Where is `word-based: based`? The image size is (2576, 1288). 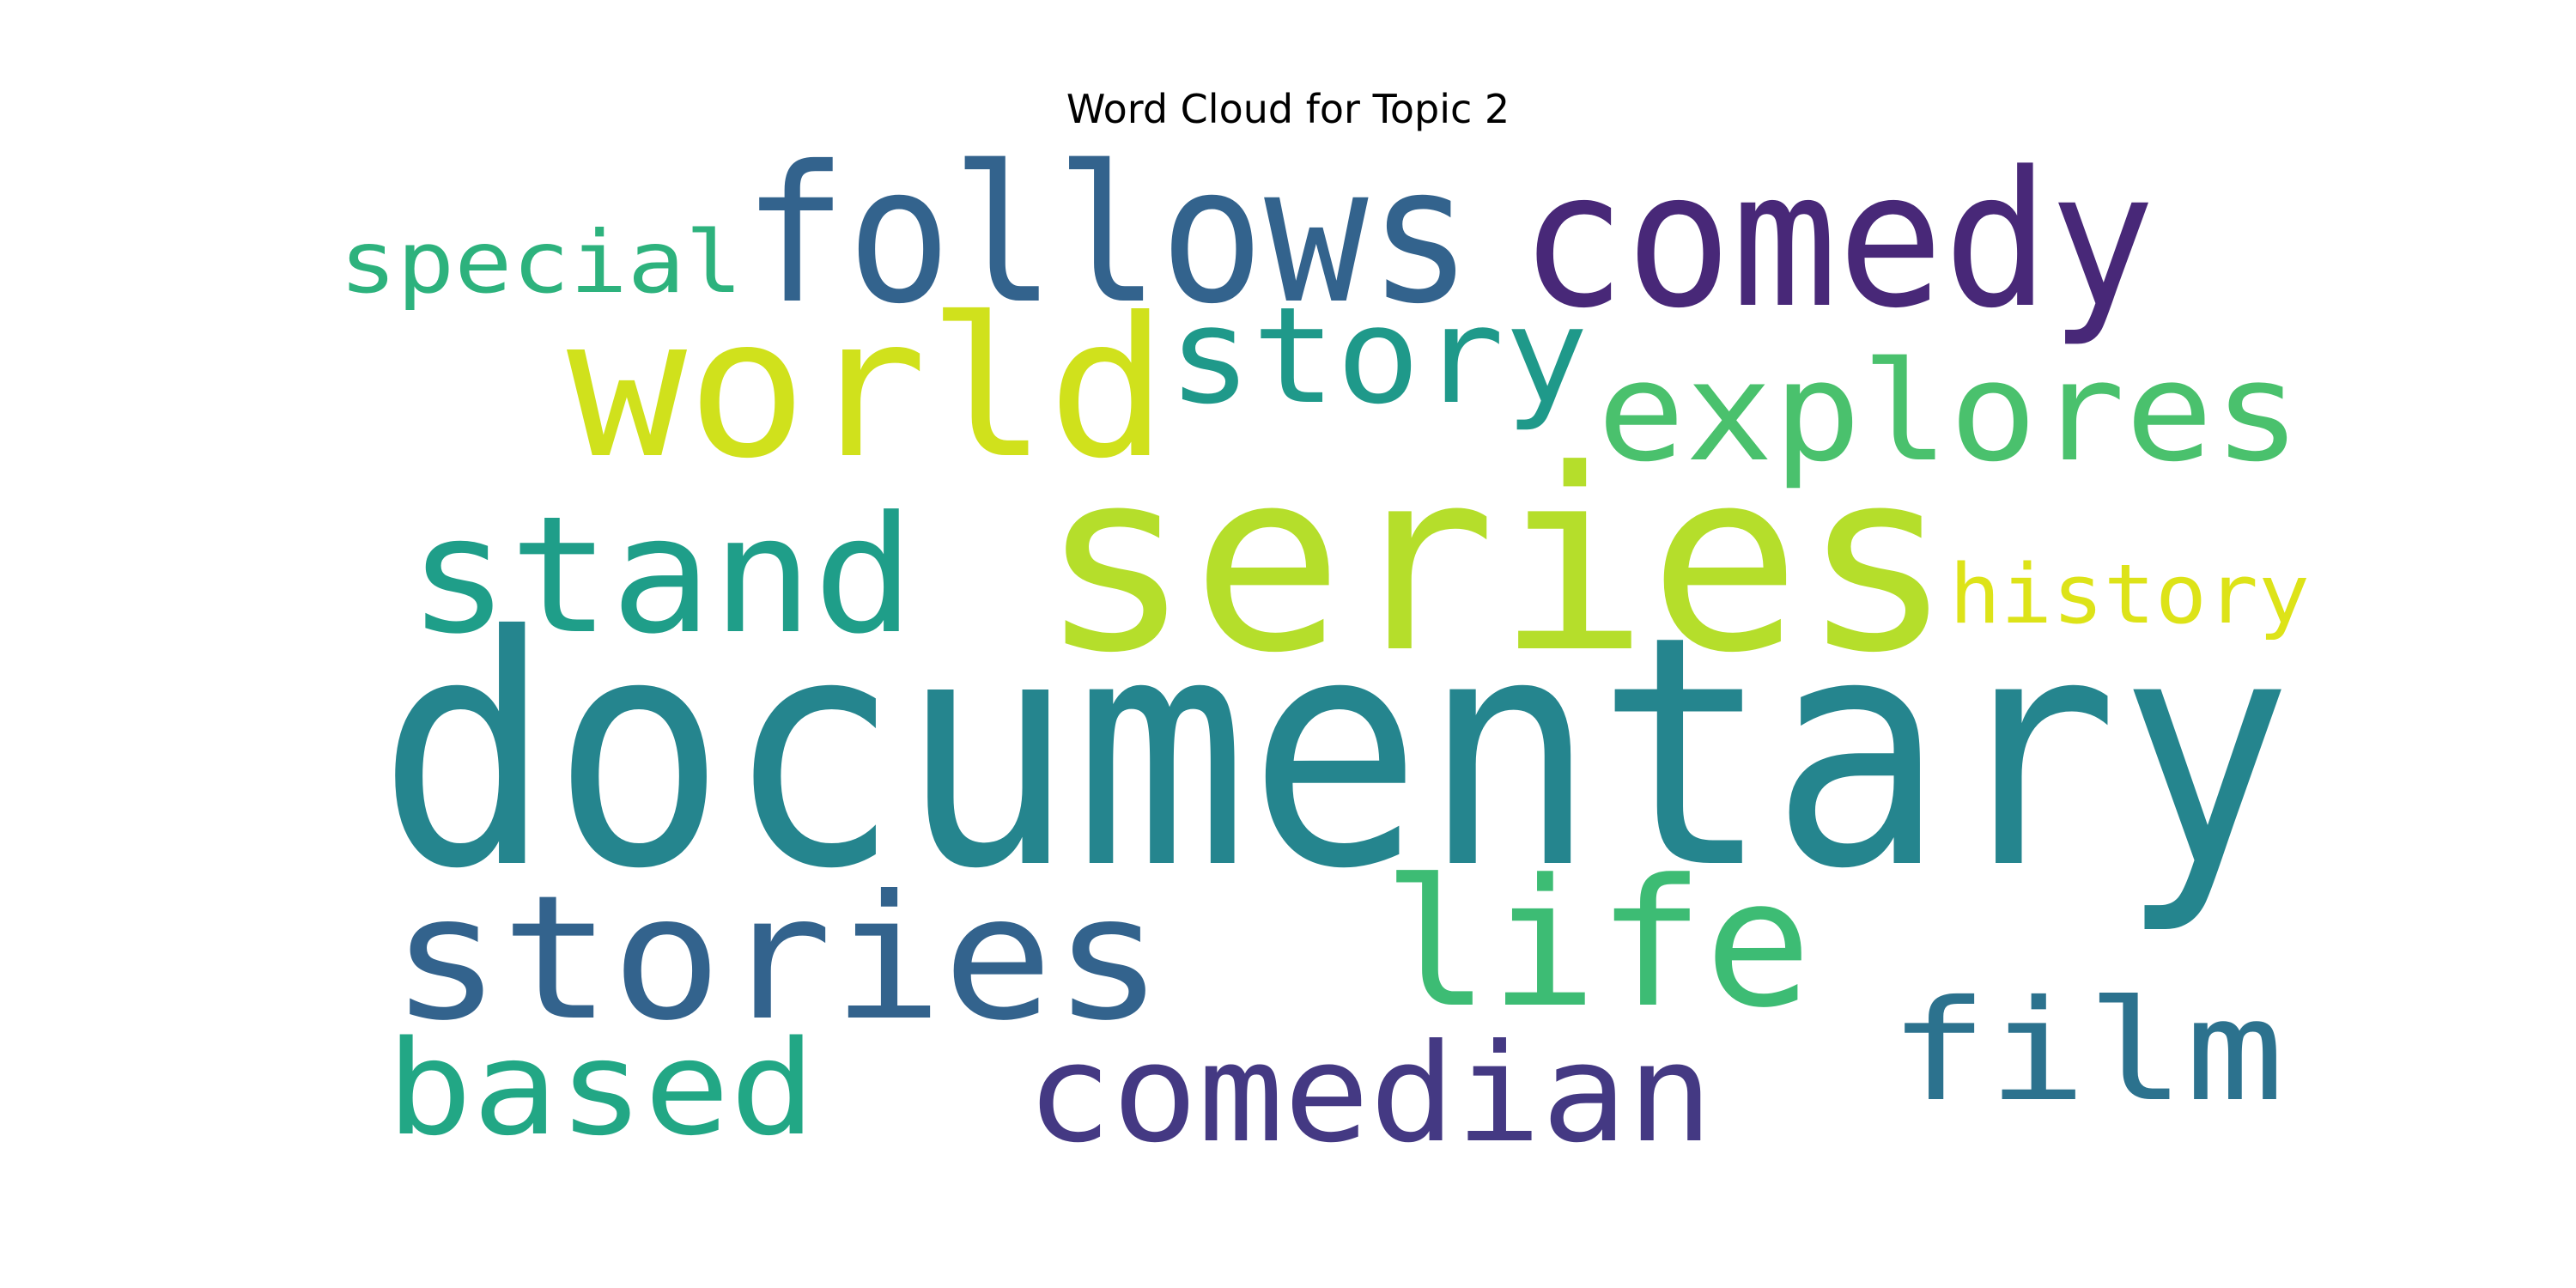 word-based: based is located at coordinates (601, 1088).